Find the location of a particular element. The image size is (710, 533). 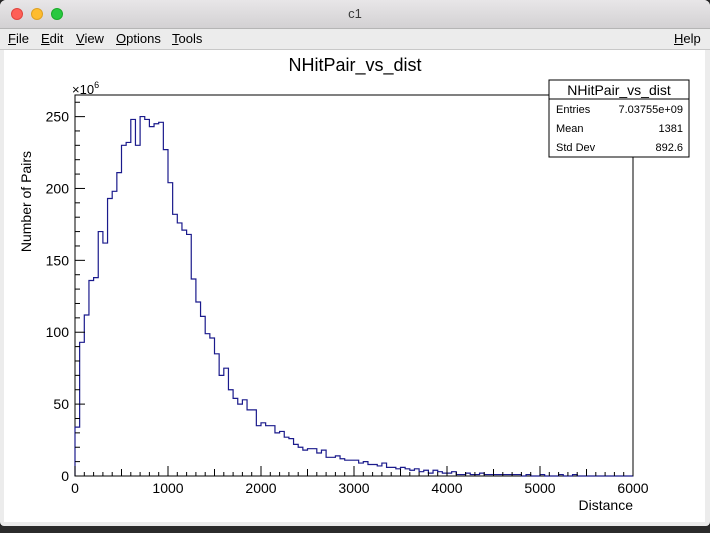

maximize-window-icon is located at coordinates (57, 14).